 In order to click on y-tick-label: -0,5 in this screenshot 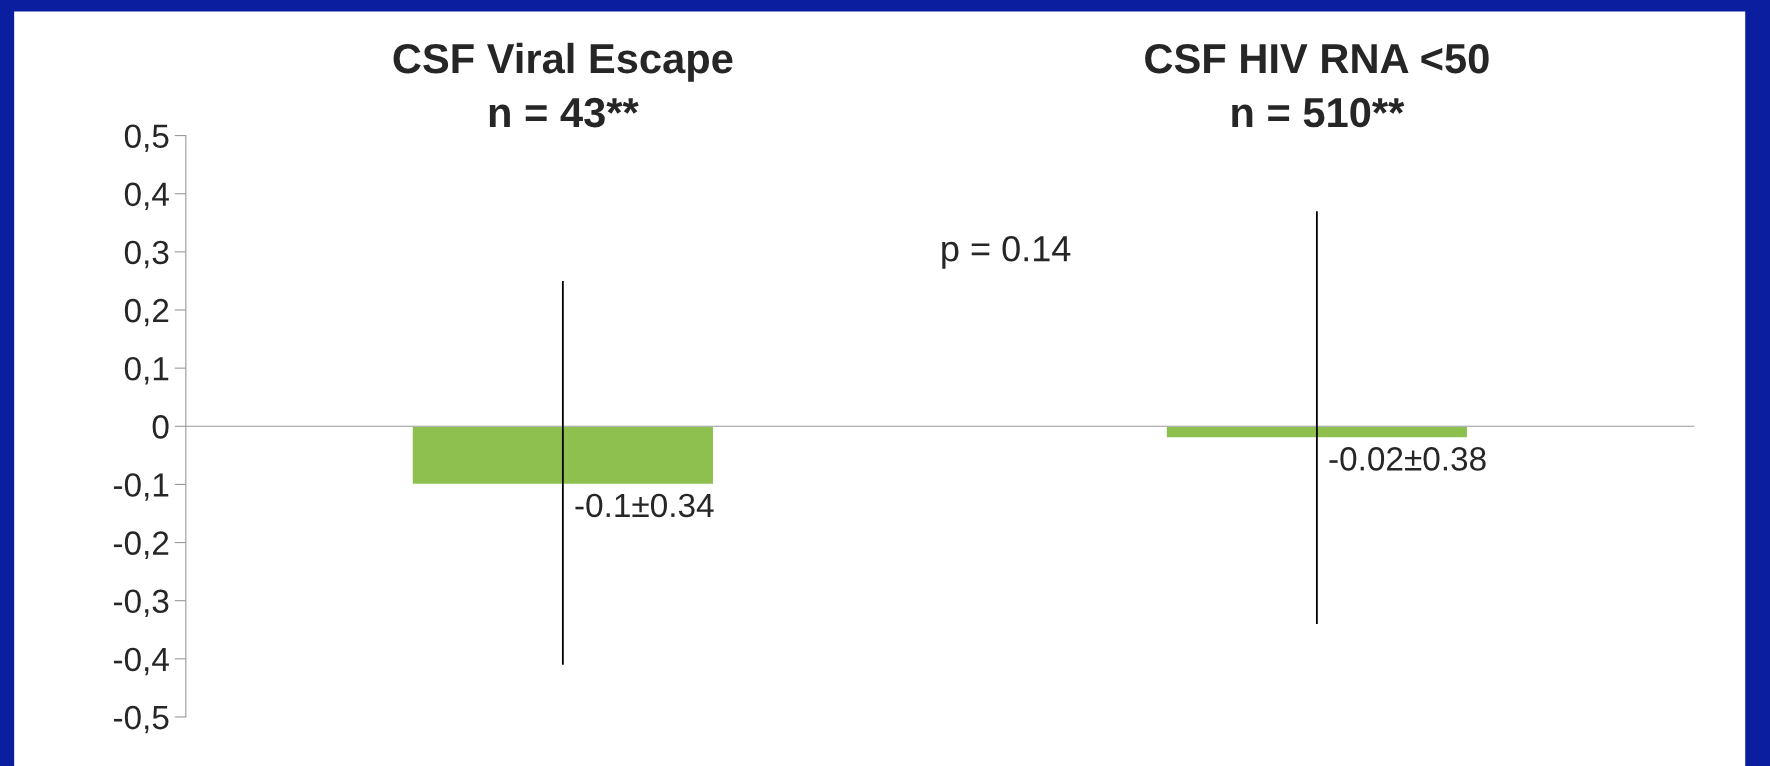, I will do `click(141, 719)`.